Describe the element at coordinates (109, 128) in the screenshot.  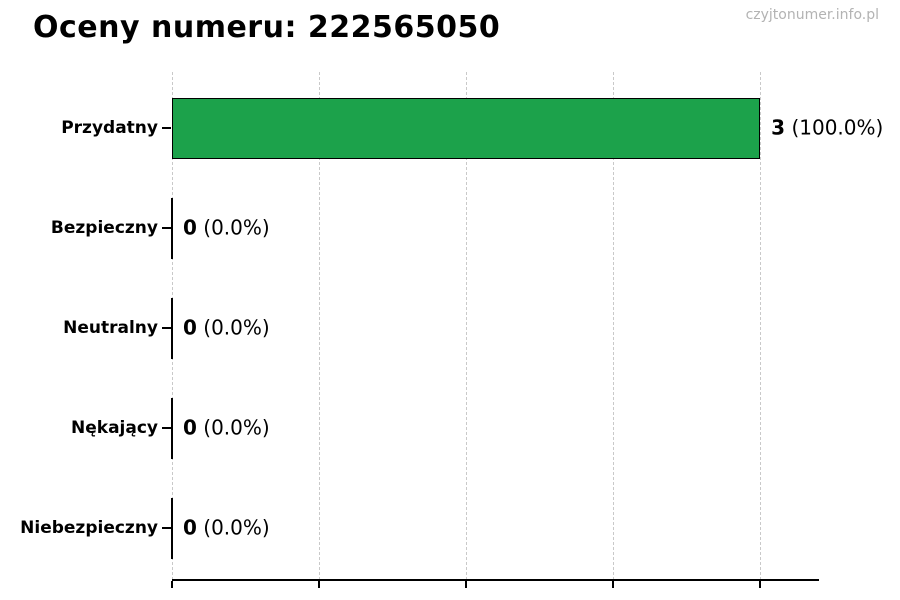
I see `category-label: Przydatny` at that location.